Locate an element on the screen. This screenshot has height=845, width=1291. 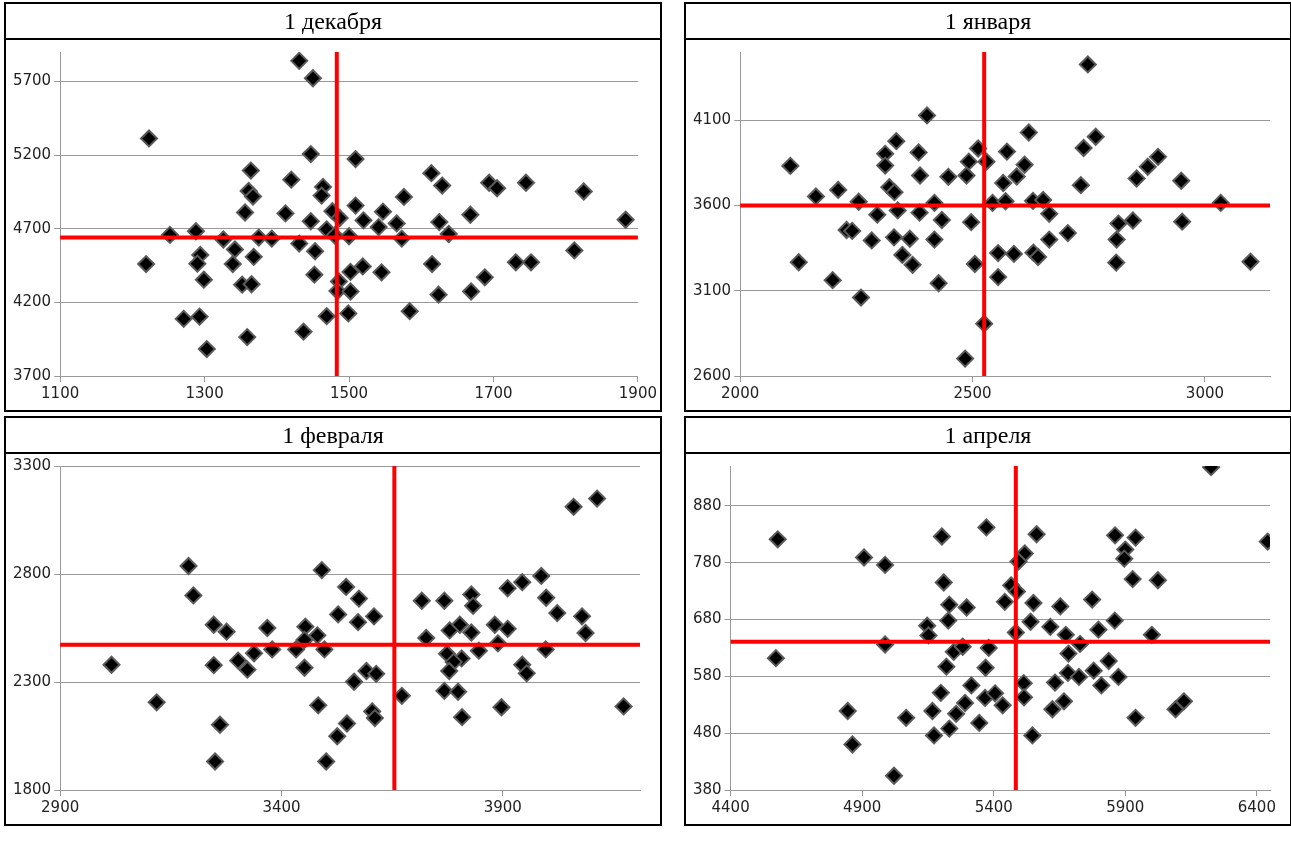
x-tick-label: 1100 is located at coordinates (60, 392).